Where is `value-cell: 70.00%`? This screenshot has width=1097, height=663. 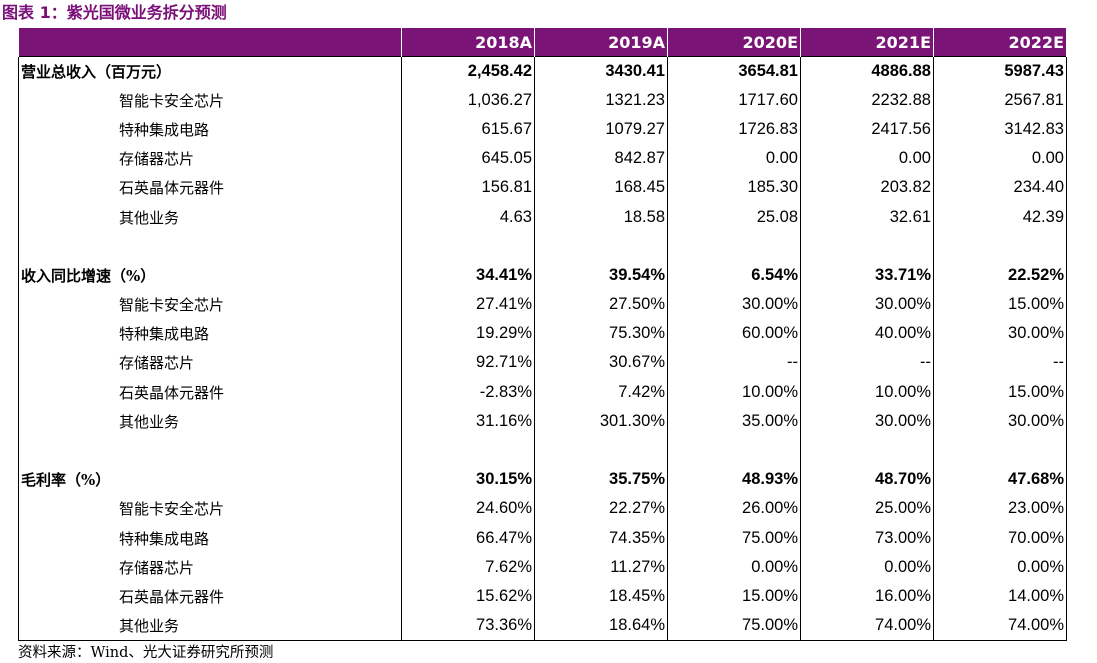
value-cell: 70.00% is located at coordinates (1000, 538).